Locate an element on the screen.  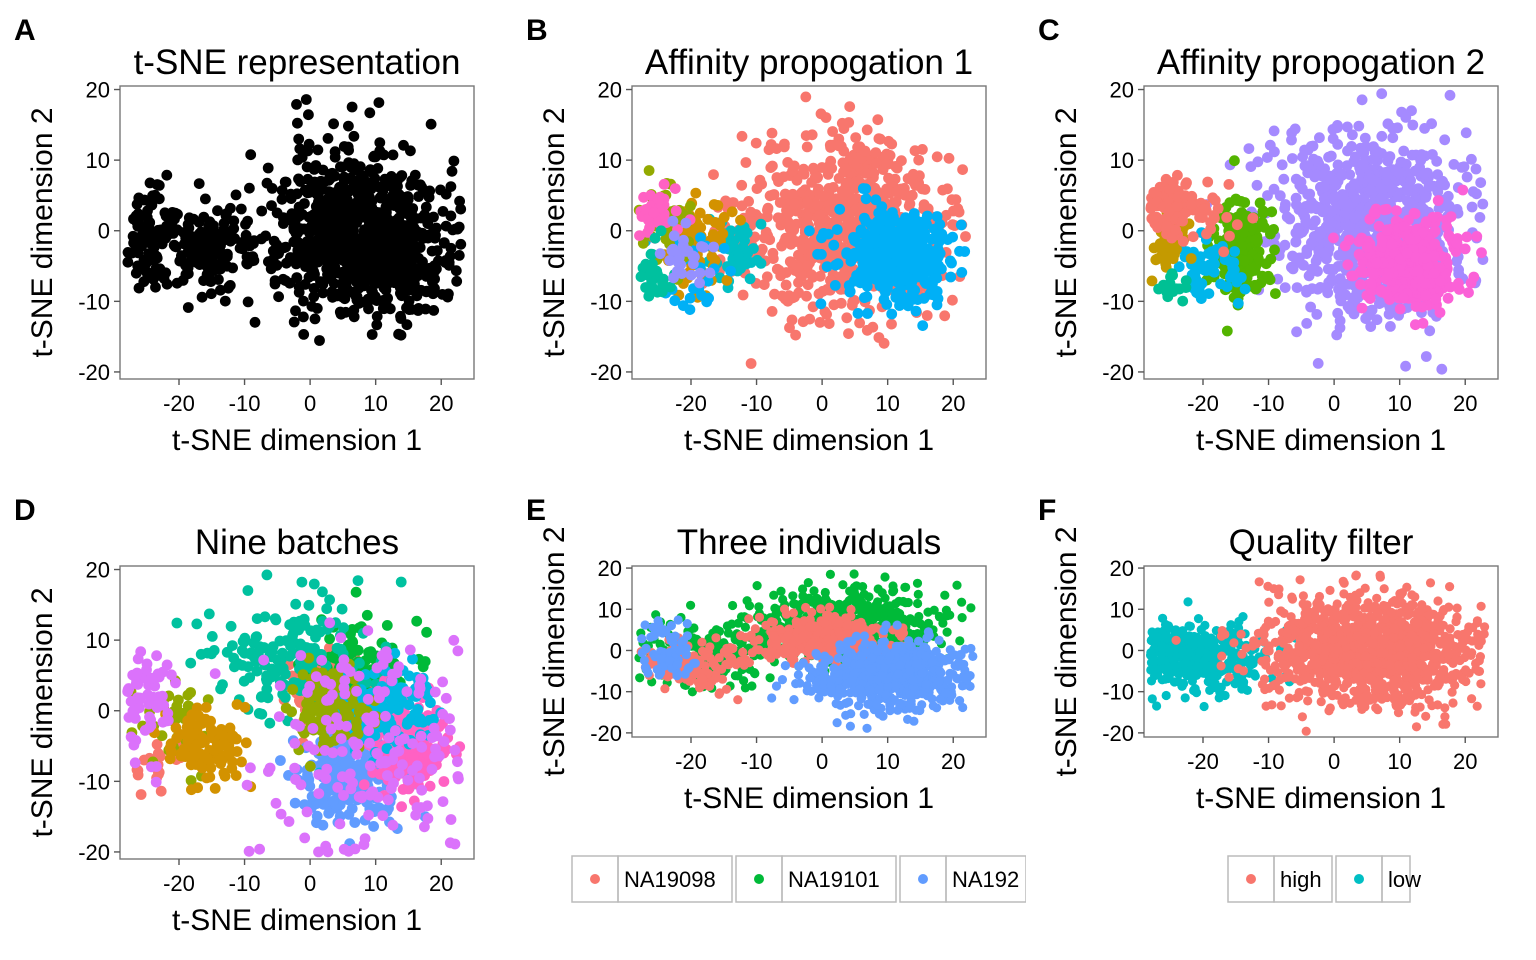
chart-title: Affinity propogation 1 is located at coordinates (809, 62).